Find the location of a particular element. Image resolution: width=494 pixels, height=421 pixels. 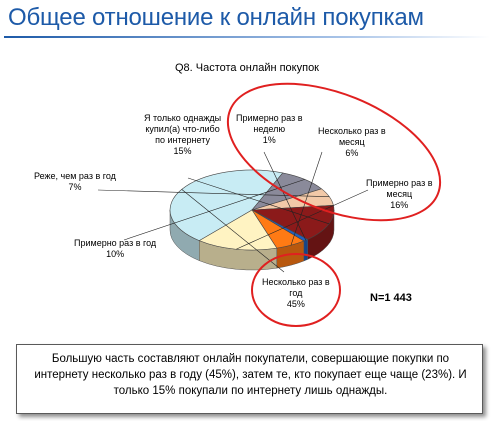

slice-label-monthly: Примерно раз в месяц 16% is located at coordinates (399, 194).